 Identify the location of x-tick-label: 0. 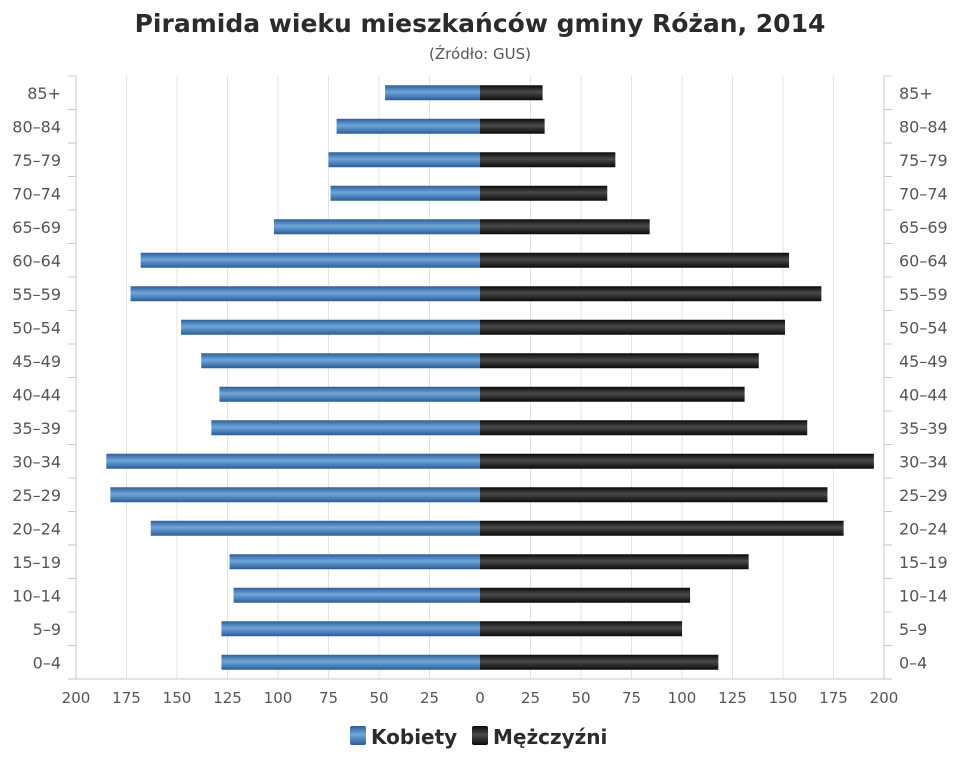
(480, 698).